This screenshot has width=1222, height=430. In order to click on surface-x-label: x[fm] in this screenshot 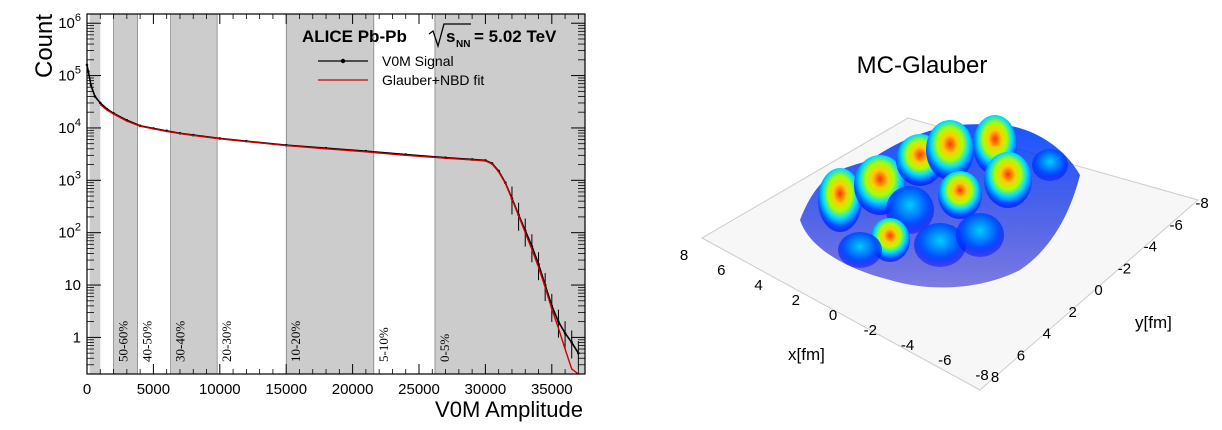, I will do `click(806, 354)`.